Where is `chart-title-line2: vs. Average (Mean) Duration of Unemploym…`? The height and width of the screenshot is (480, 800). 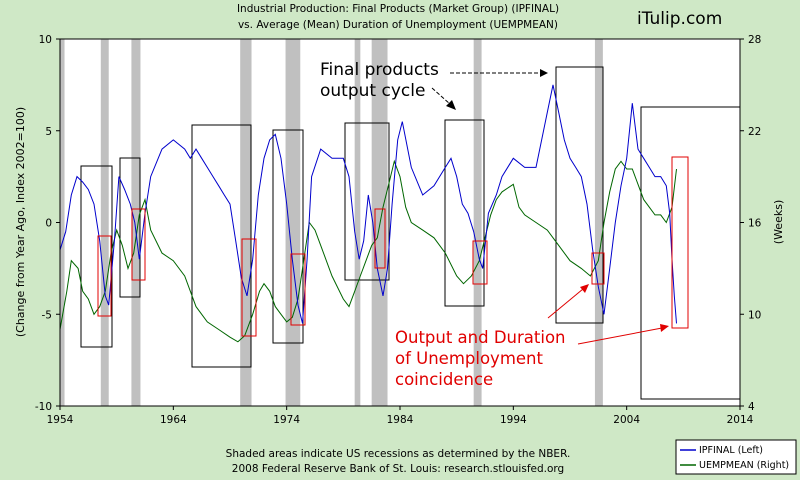 chart-title-line2: vs. Average (Mean) Duration of Unemploym… is located at coordinates (398, 25).